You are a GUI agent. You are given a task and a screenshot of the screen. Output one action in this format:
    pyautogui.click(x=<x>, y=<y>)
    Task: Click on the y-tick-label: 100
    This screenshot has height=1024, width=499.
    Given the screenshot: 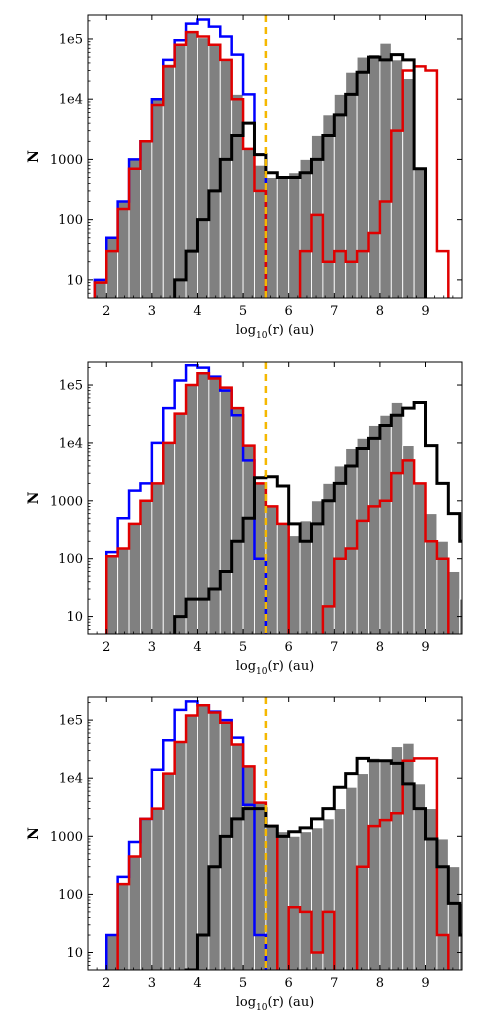 What is the action you would take?
    pyautogui.click(x=70, y=220)
    